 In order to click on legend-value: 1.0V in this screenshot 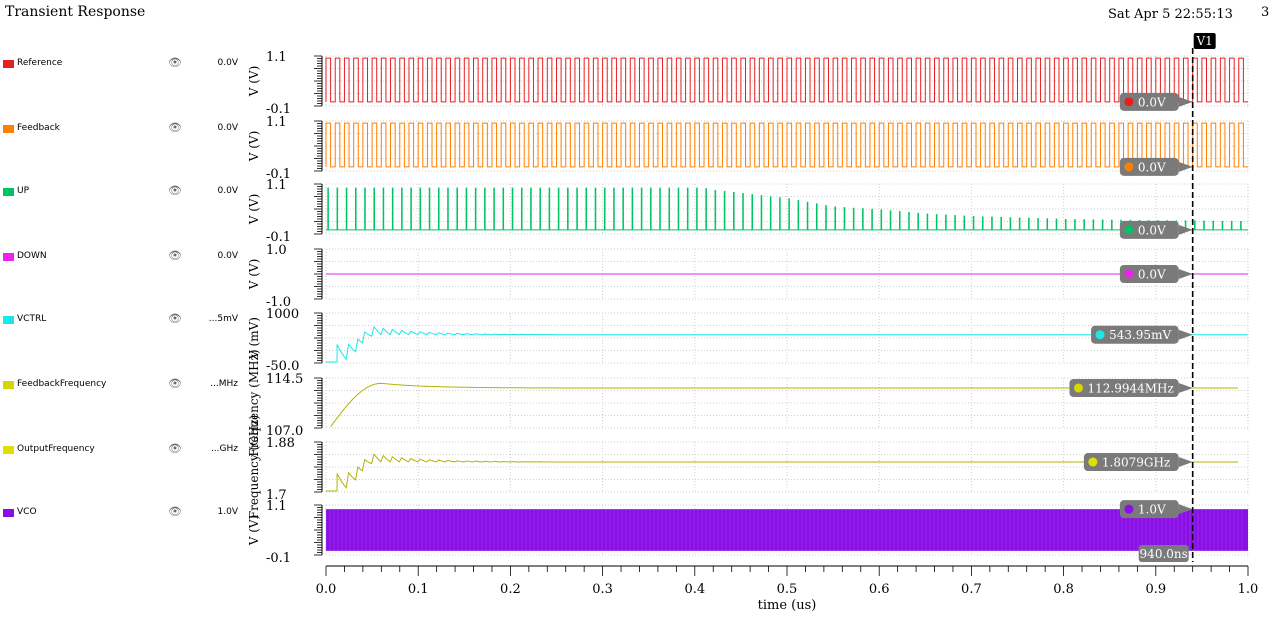, I will do `click(227, 512)`.